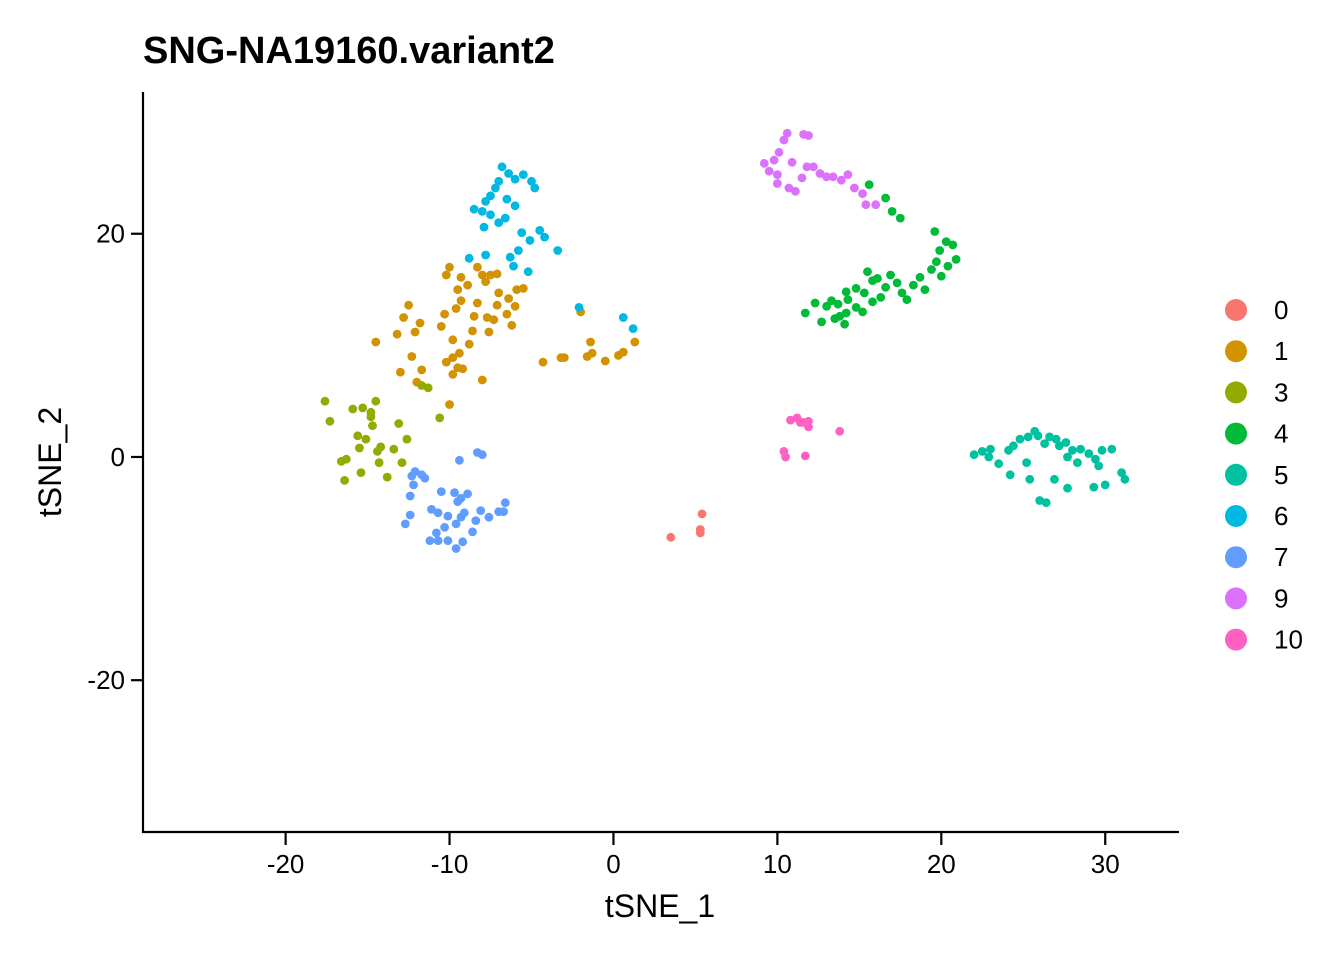  Describe the element at coordinates (118, 457) in the screenshot. I see `y-tick-label: 0` at that location.